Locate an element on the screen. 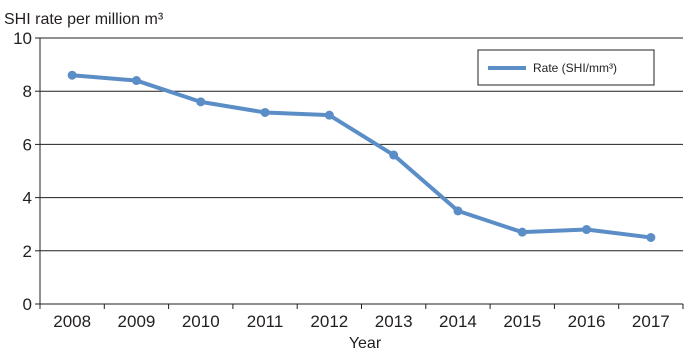 The width and height of the screenshot is (688, 354). y-axis-ticks: 0 2 4 6 8 10 is located at coordinates (26, 171).